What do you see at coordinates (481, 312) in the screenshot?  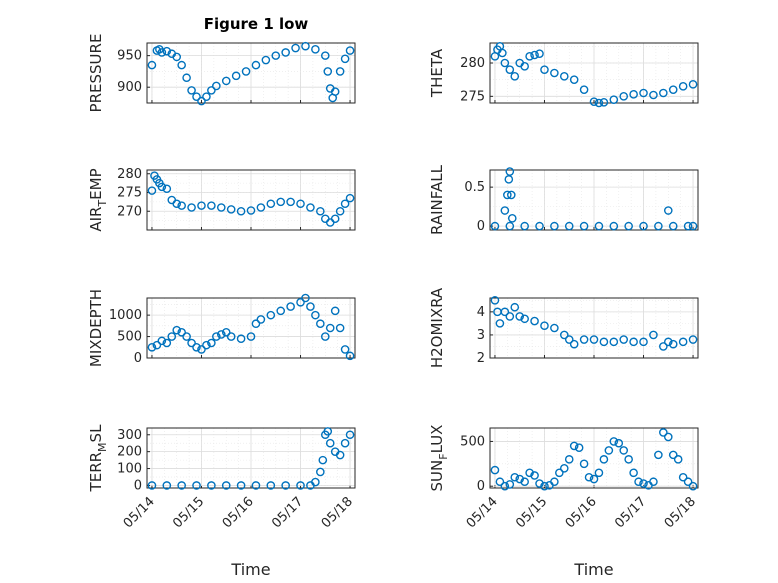 I see `y-tick-label: 4` at bounding box center [481, 312].